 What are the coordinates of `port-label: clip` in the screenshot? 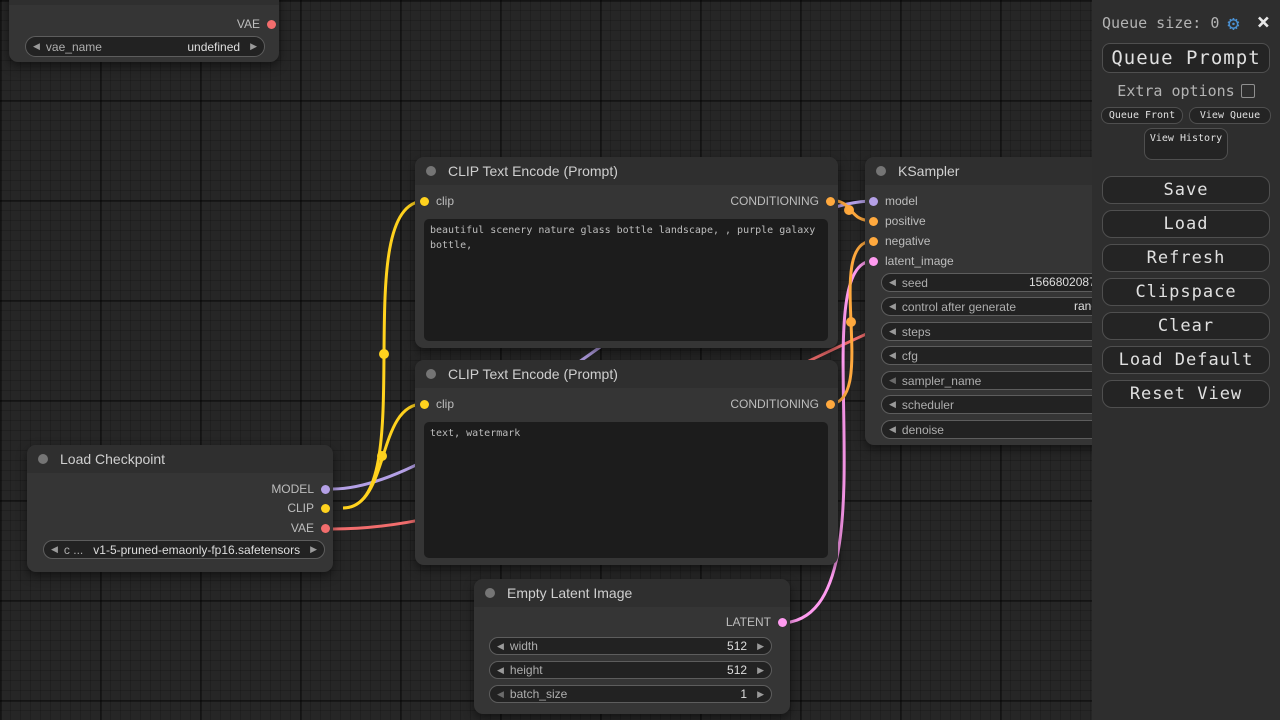 It's located at (445, 404).